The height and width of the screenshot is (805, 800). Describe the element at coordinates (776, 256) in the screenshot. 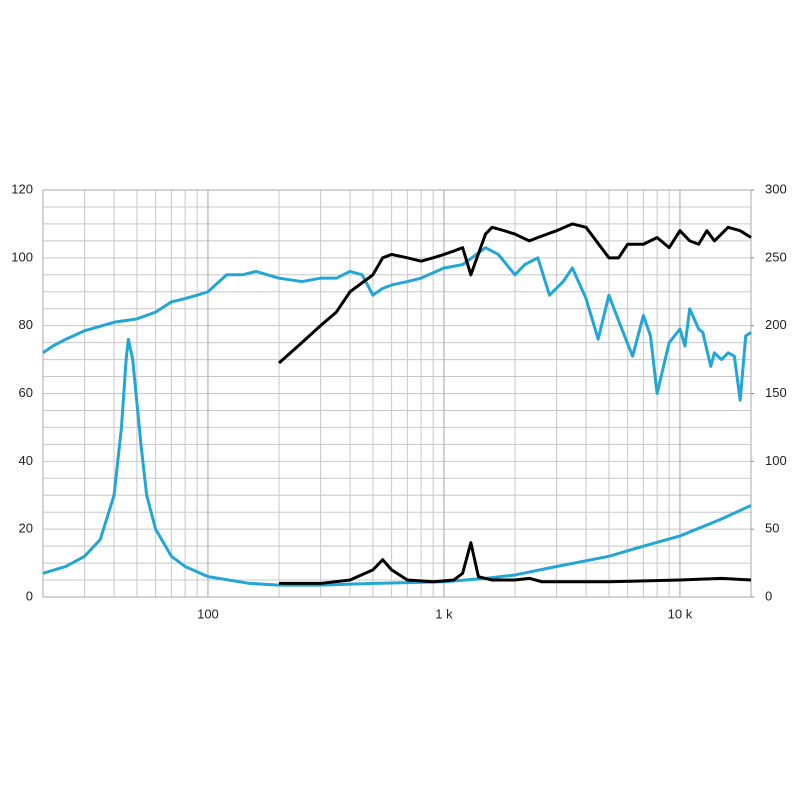

I see `y2-tick-label: 250` at that location.